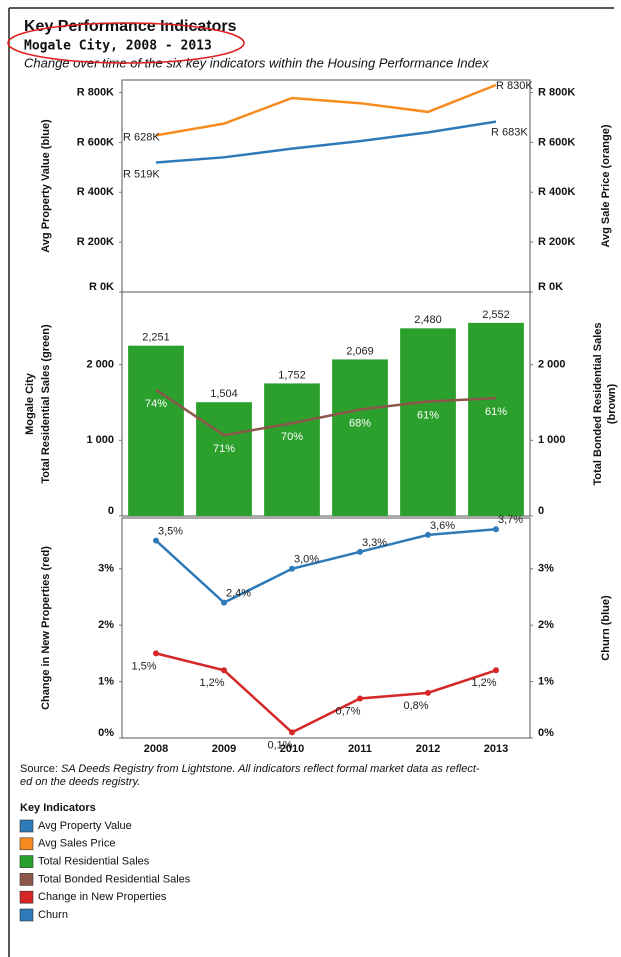  What do you see at coordinates (546, 625) in the screenshot?
I see `y2-tick-label: 2%` at bounding box center [546, 625].